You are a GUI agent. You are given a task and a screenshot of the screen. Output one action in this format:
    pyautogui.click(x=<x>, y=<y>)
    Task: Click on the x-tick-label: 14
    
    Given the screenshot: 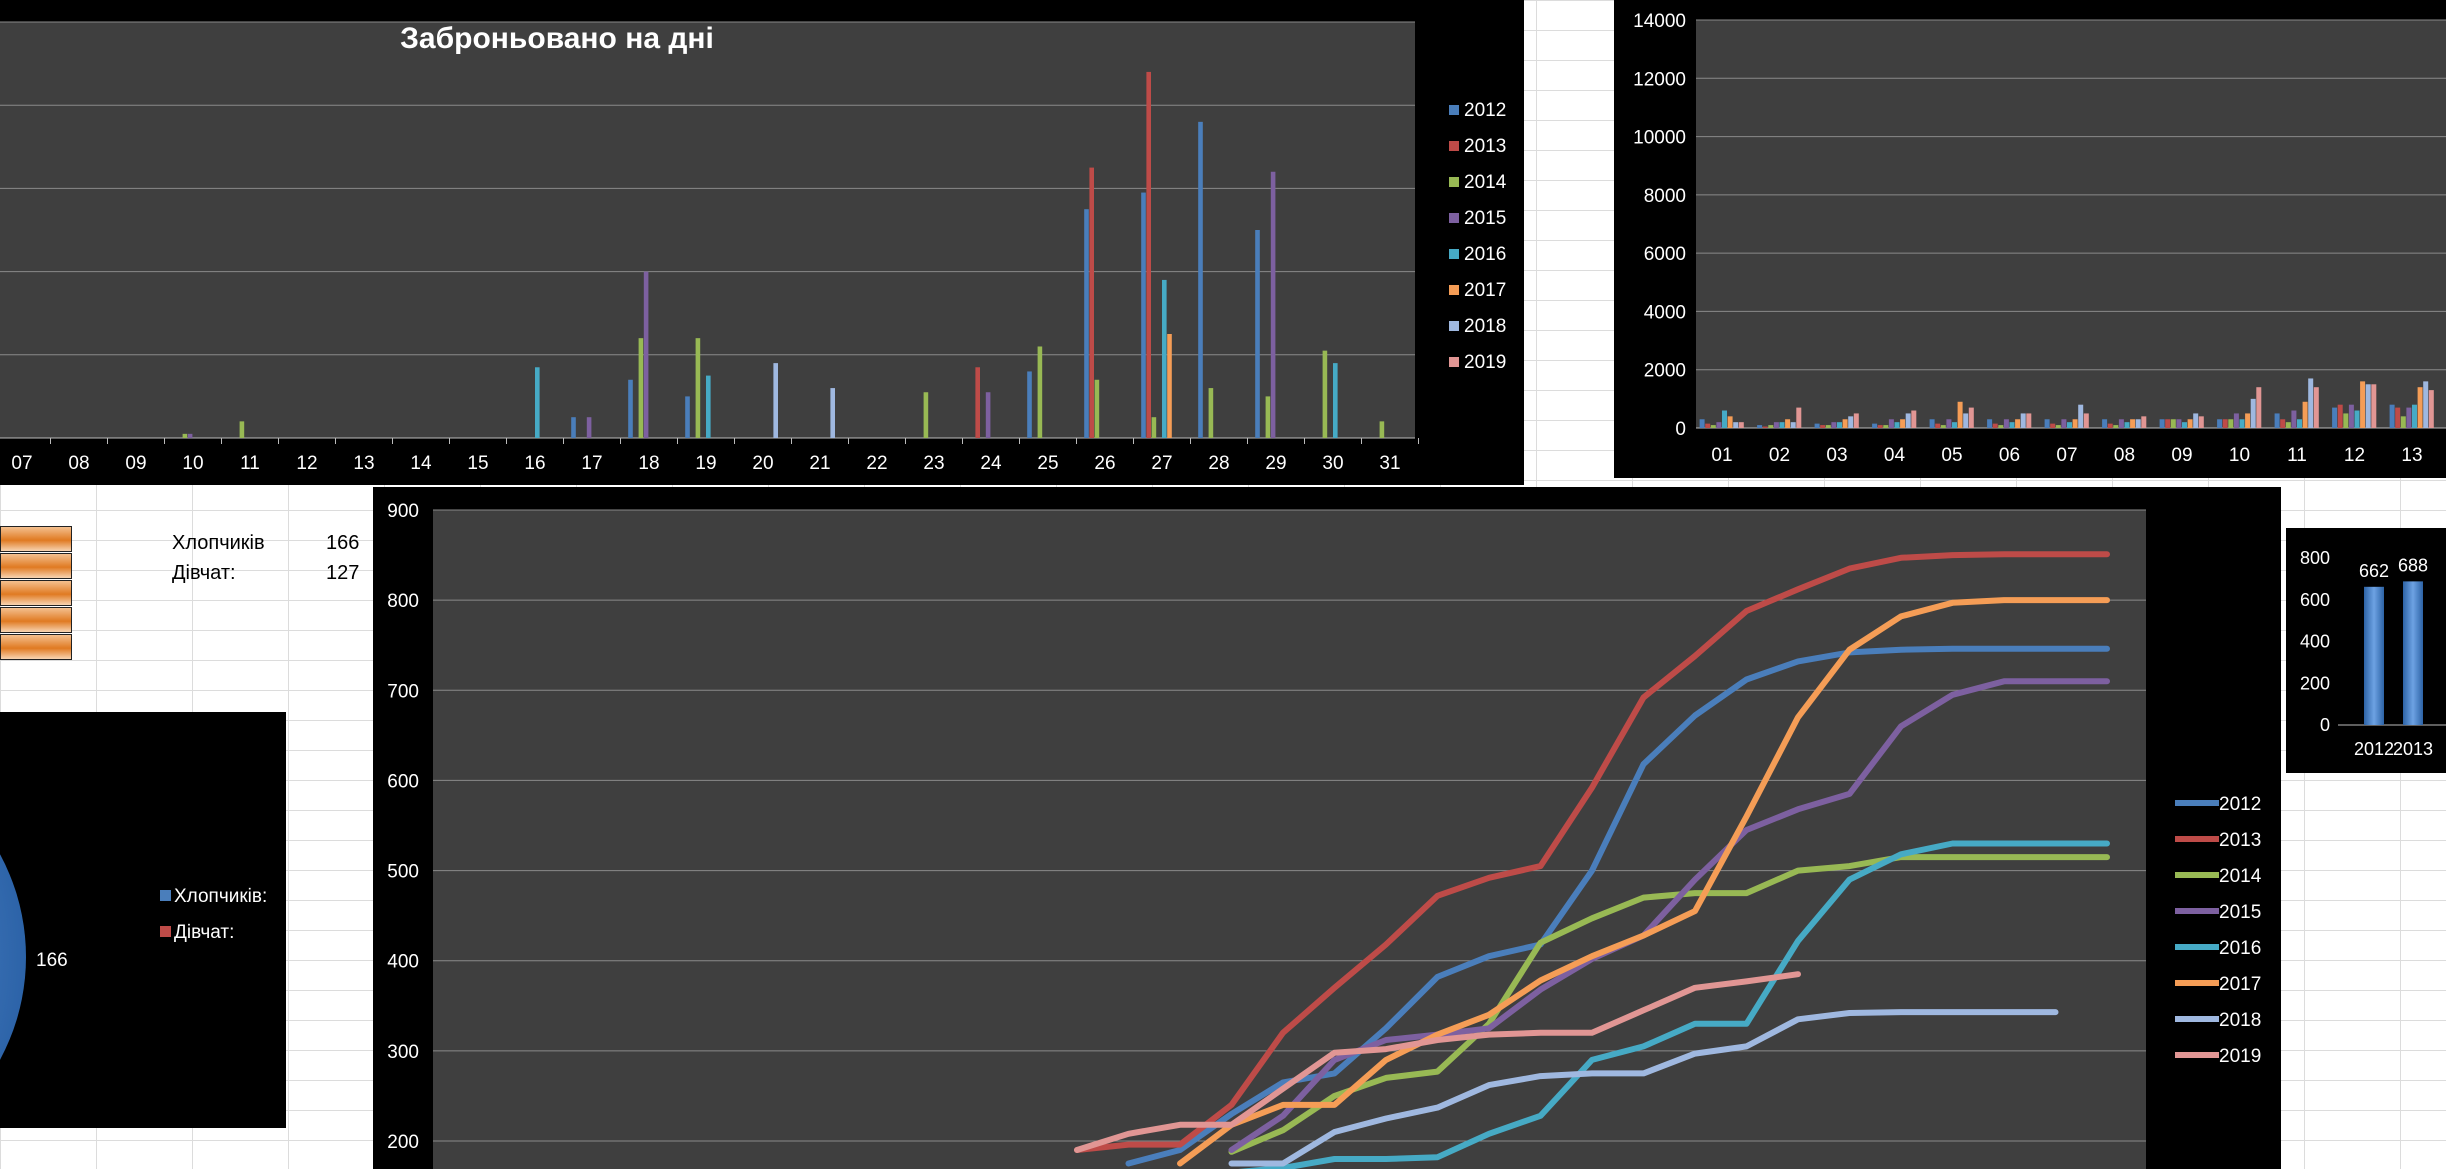 What is the action you would take?
    pyautogui.click(x=421, y=463)
    